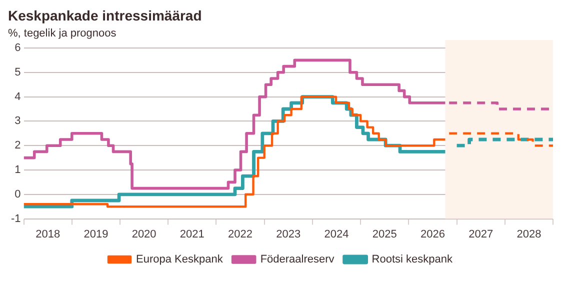  Describe the element at coordinates (17, 194) in the screenshot. I see `y-tick-label: 0` at that location.